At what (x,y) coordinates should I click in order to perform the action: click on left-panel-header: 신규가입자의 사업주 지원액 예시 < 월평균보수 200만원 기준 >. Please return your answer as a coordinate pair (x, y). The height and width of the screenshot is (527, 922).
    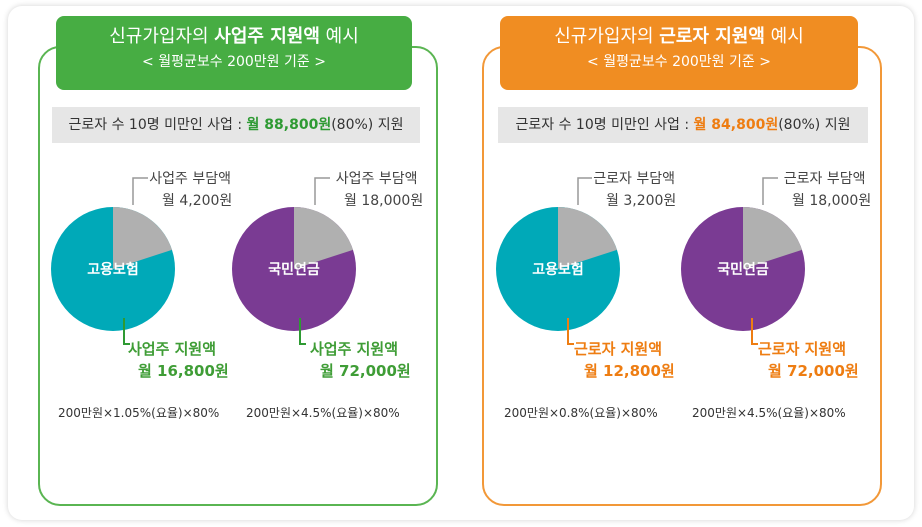
    Looking at the image, I should click on (234, 53).